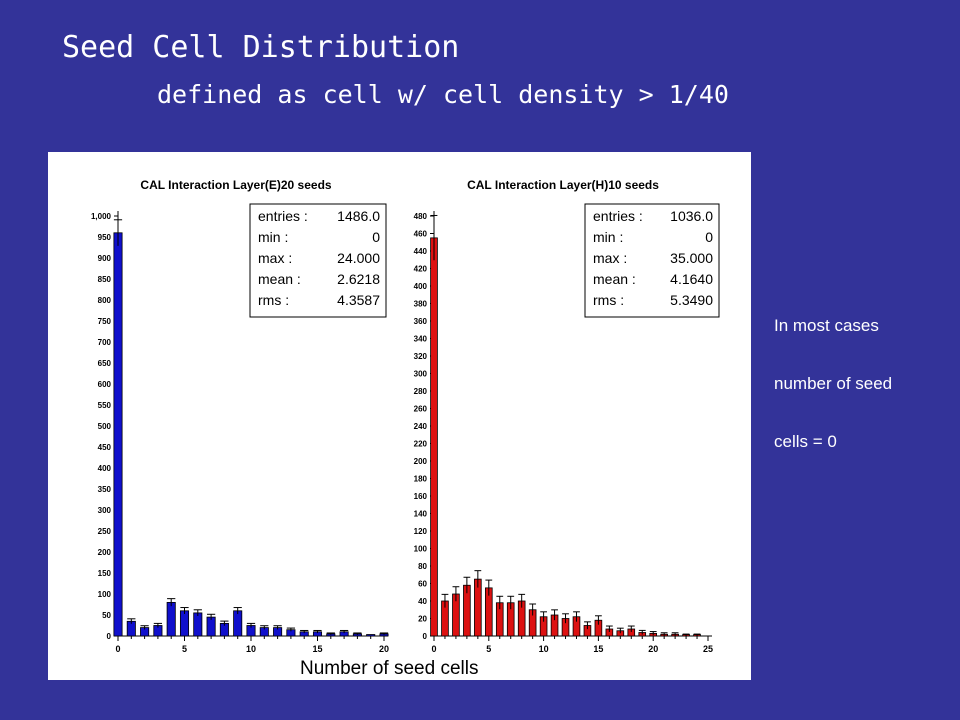  Describe the element at coordinates (422, 619) in the screenshot. I see `y-tick-label-1-1: 20` at that location.